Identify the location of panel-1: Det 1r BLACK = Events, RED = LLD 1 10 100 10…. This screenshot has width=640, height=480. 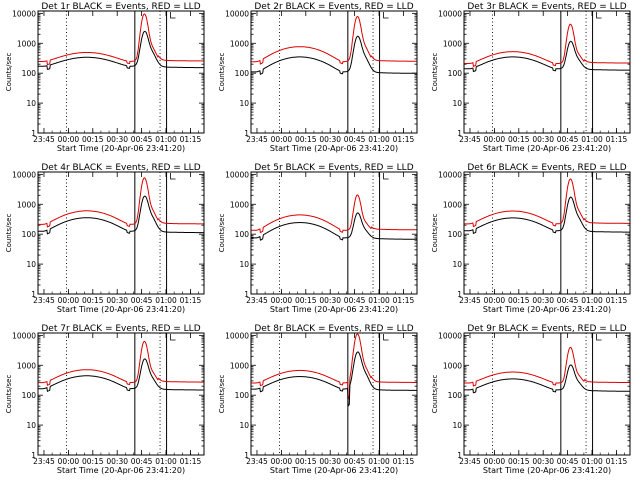
(105, 77).